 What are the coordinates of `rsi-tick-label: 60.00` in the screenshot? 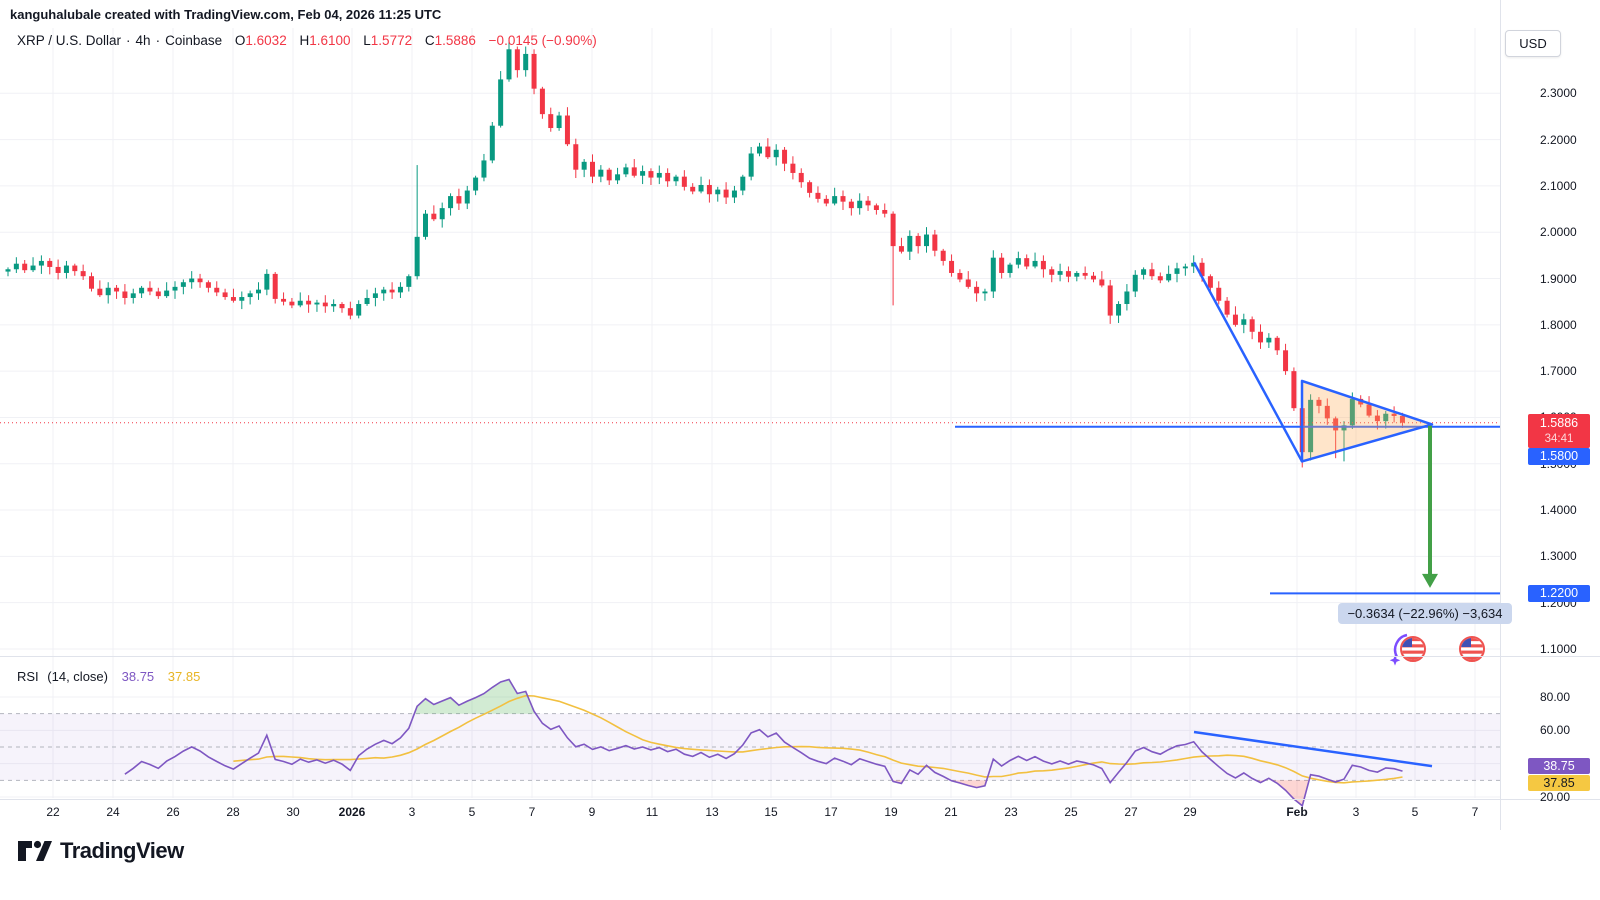 It's located at (1555, 730).